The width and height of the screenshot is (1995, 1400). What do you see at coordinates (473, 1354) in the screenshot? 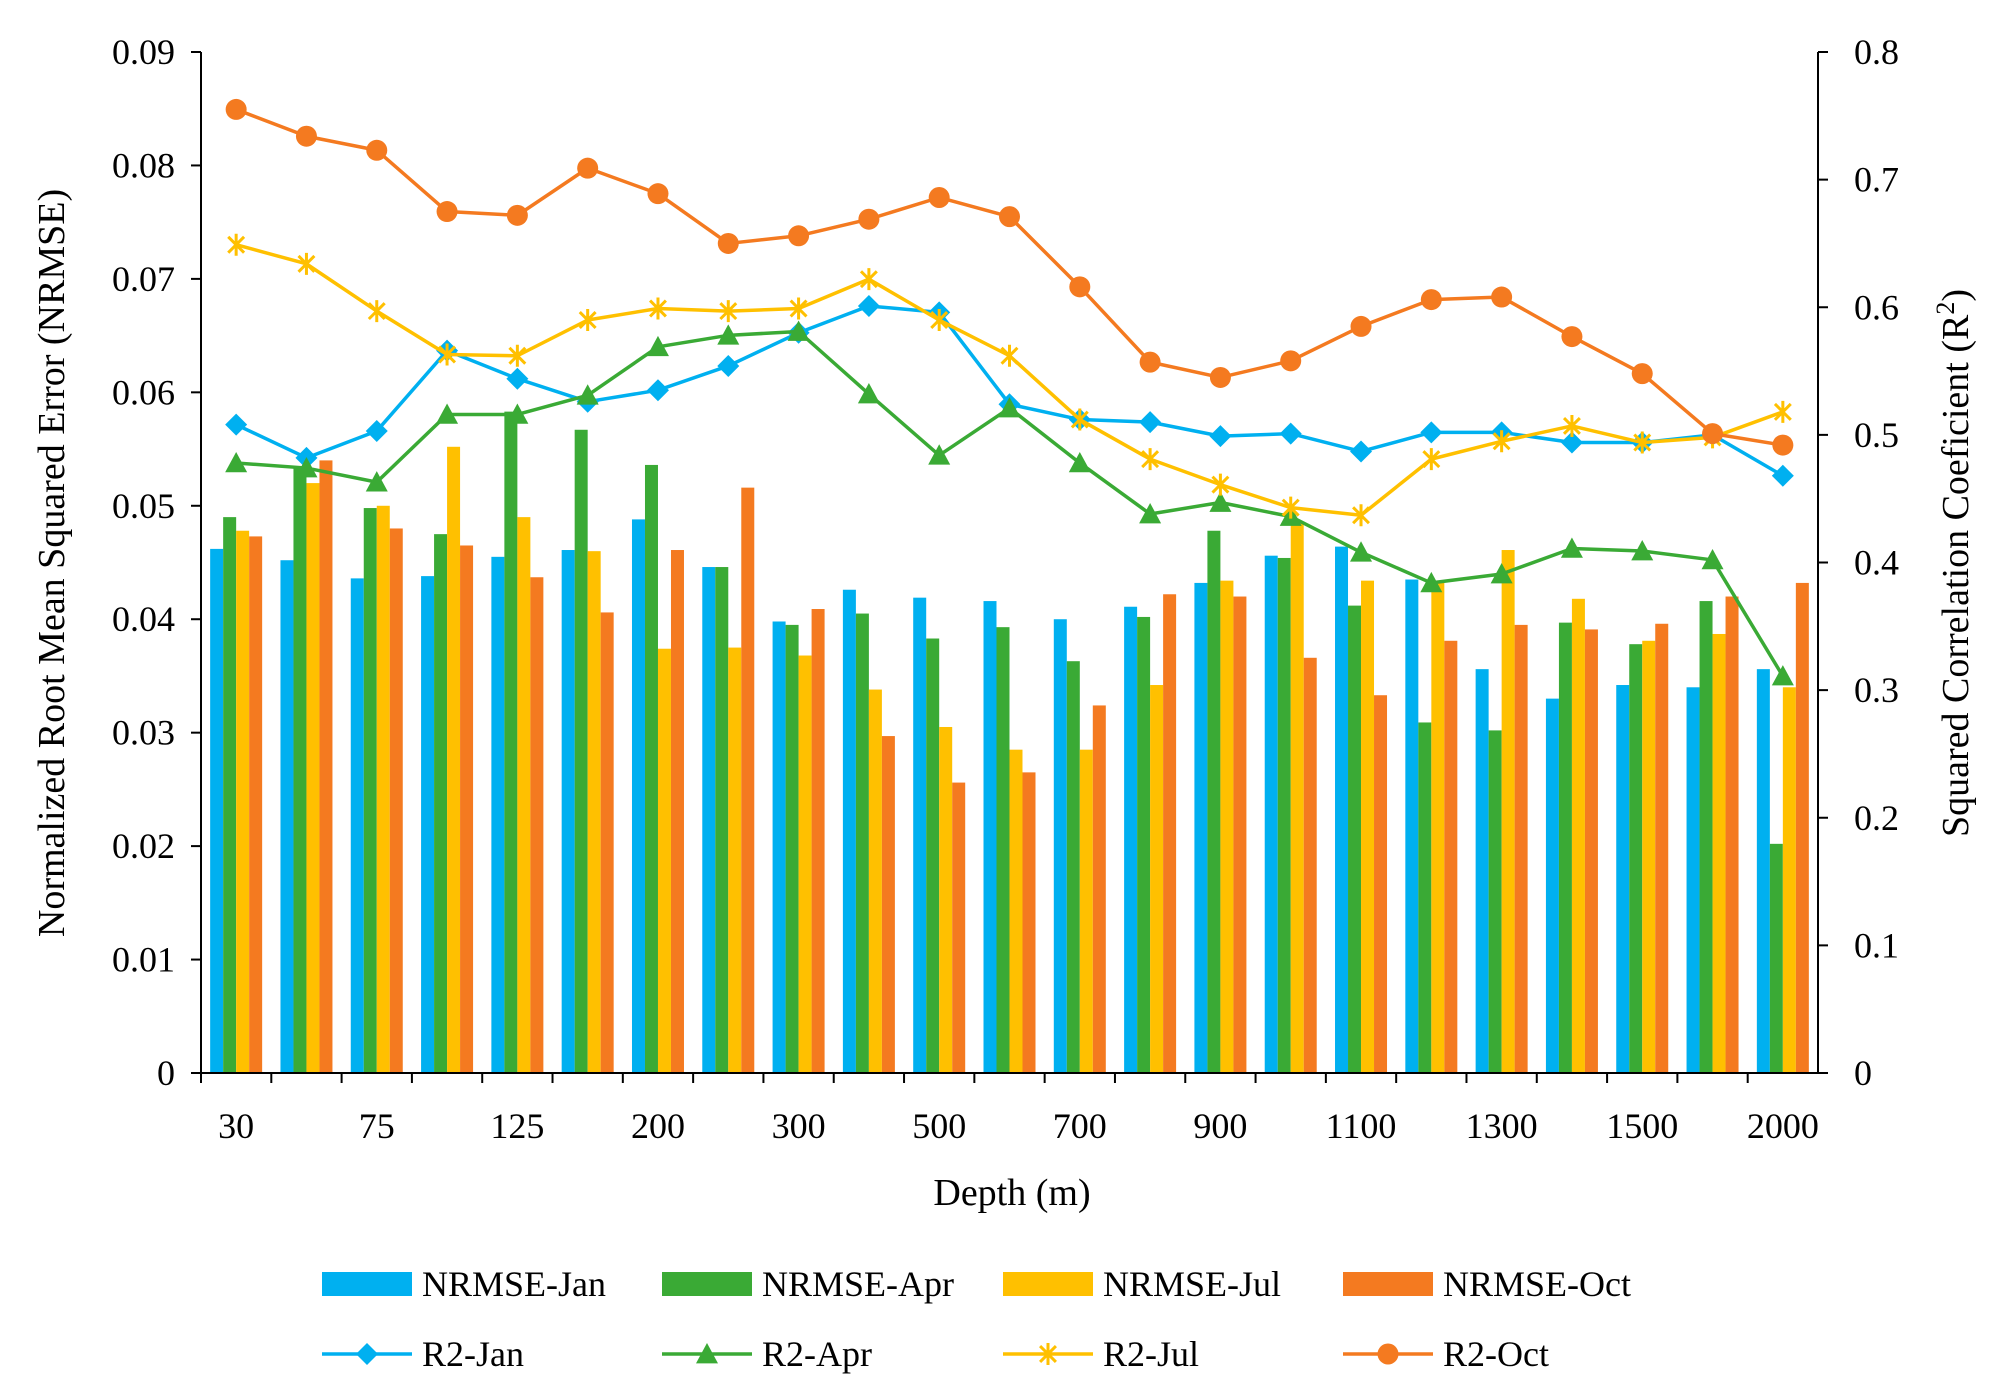
I see `legend-label-r2-jan: R2-Jan` at bounding box center [473, 1354].